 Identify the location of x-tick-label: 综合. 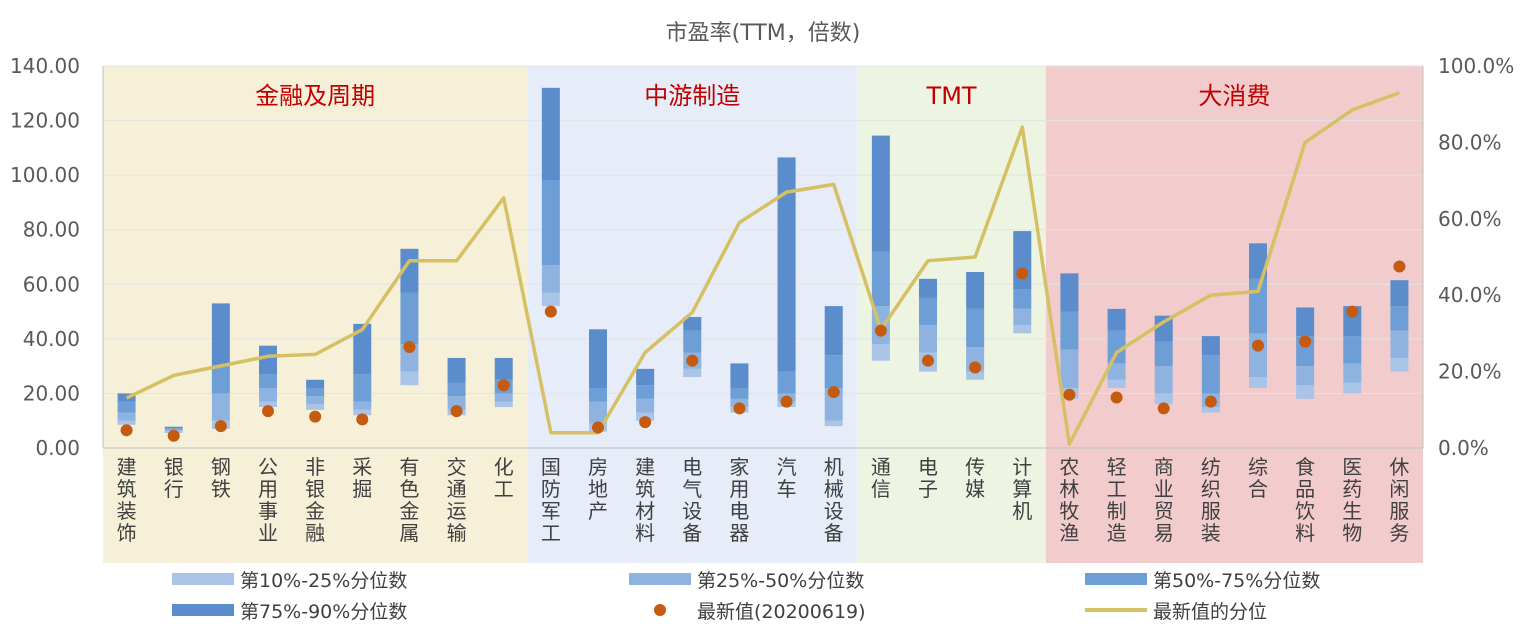
(1258, 478).